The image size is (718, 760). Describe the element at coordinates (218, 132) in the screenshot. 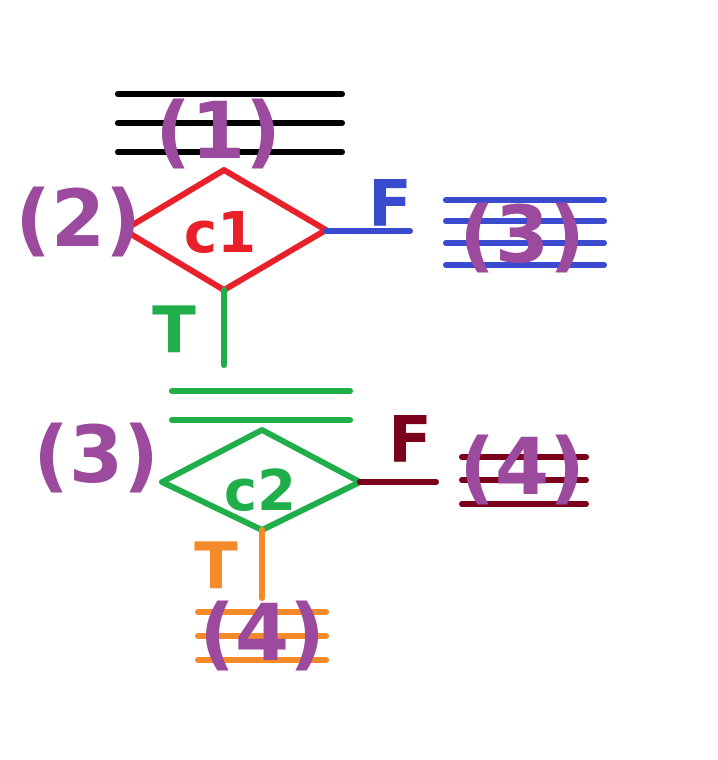

I see `statement-1-label: (1)` at that location.